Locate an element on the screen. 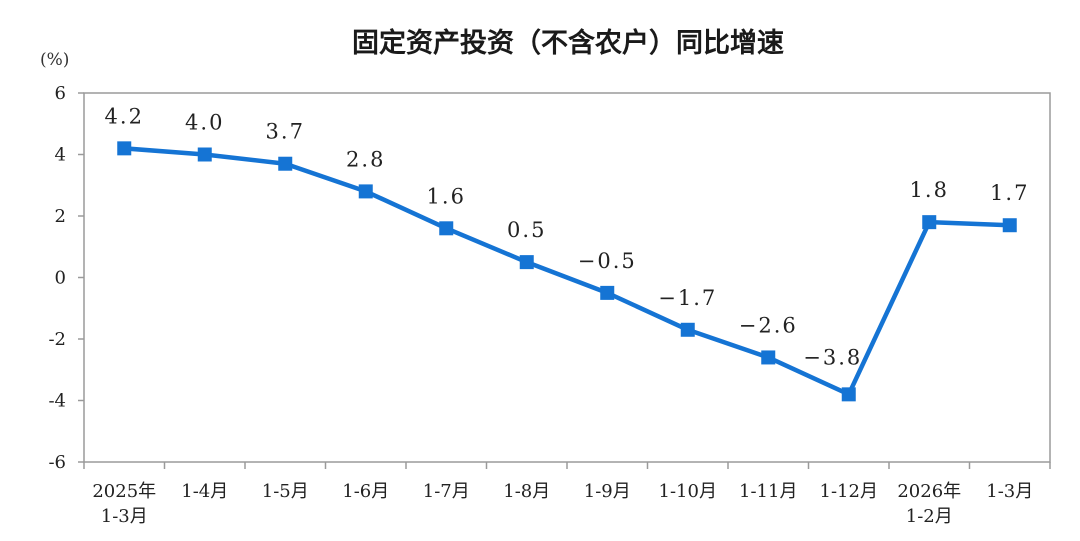 Image resolution: width=1080 pixels, height=541 pixels. data-label: 0.5 is located at coordinates (526, 230).